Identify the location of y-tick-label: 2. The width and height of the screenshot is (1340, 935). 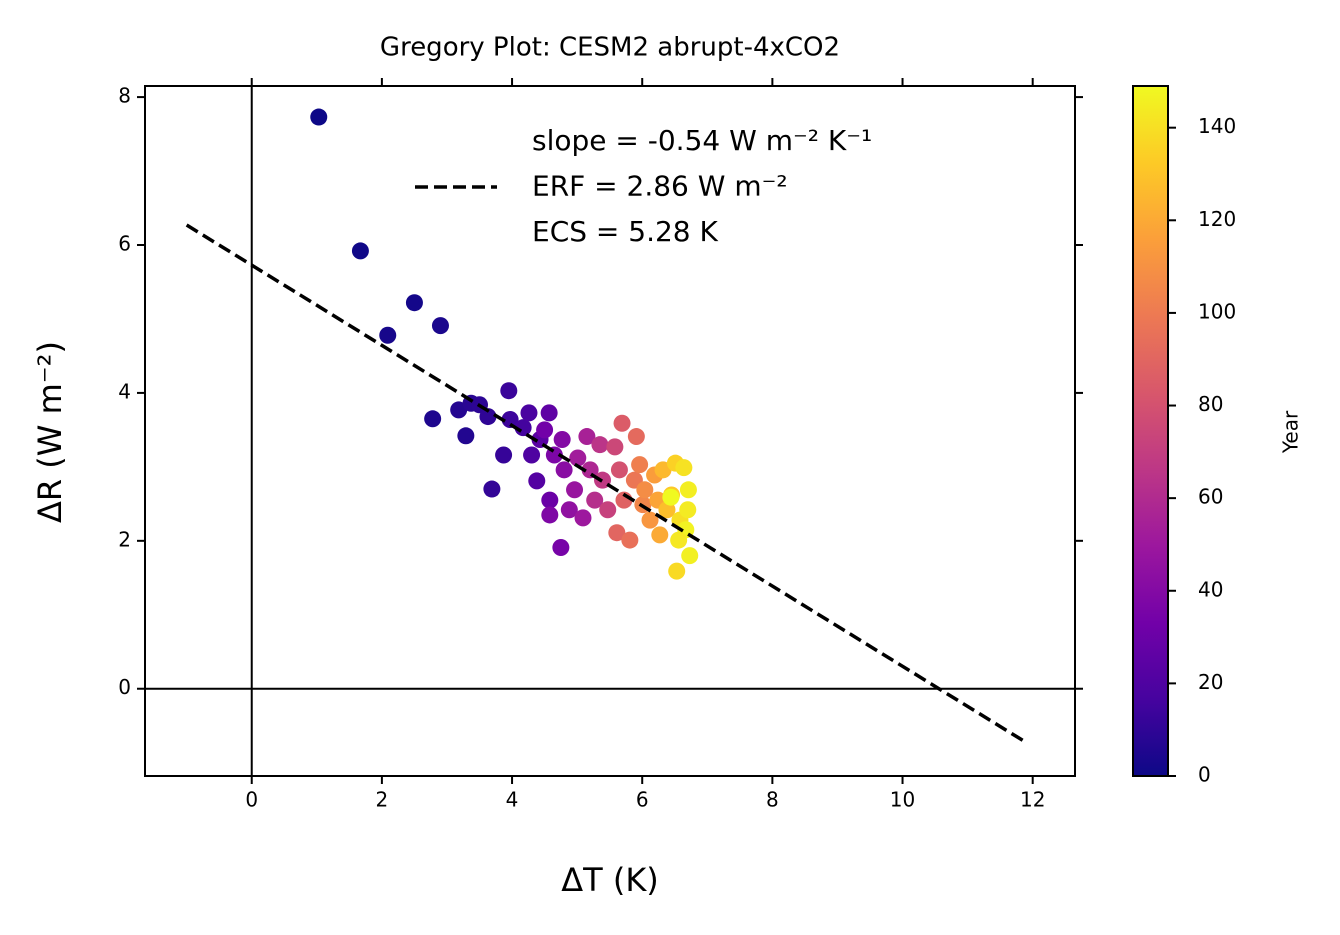
(124, 539).